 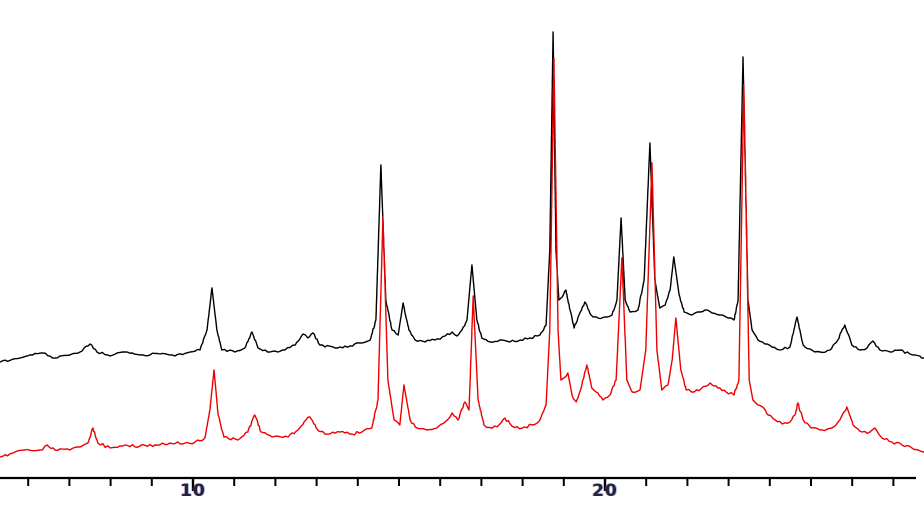 I want to click on x-axis-tick-label-20: 20, so click(x=605, y=491).